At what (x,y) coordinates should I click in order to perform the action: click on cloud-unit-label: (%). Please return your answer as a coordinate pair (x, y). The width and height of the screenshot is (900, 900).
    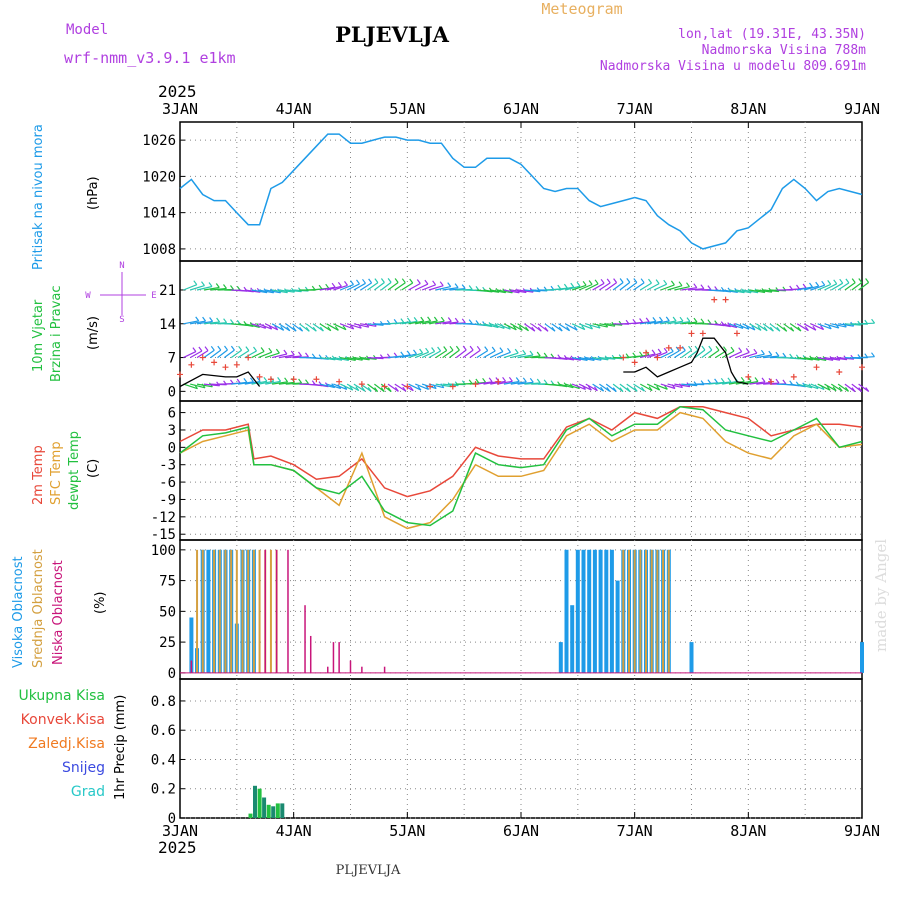
    Looking at the image, I should click on (100, 603).